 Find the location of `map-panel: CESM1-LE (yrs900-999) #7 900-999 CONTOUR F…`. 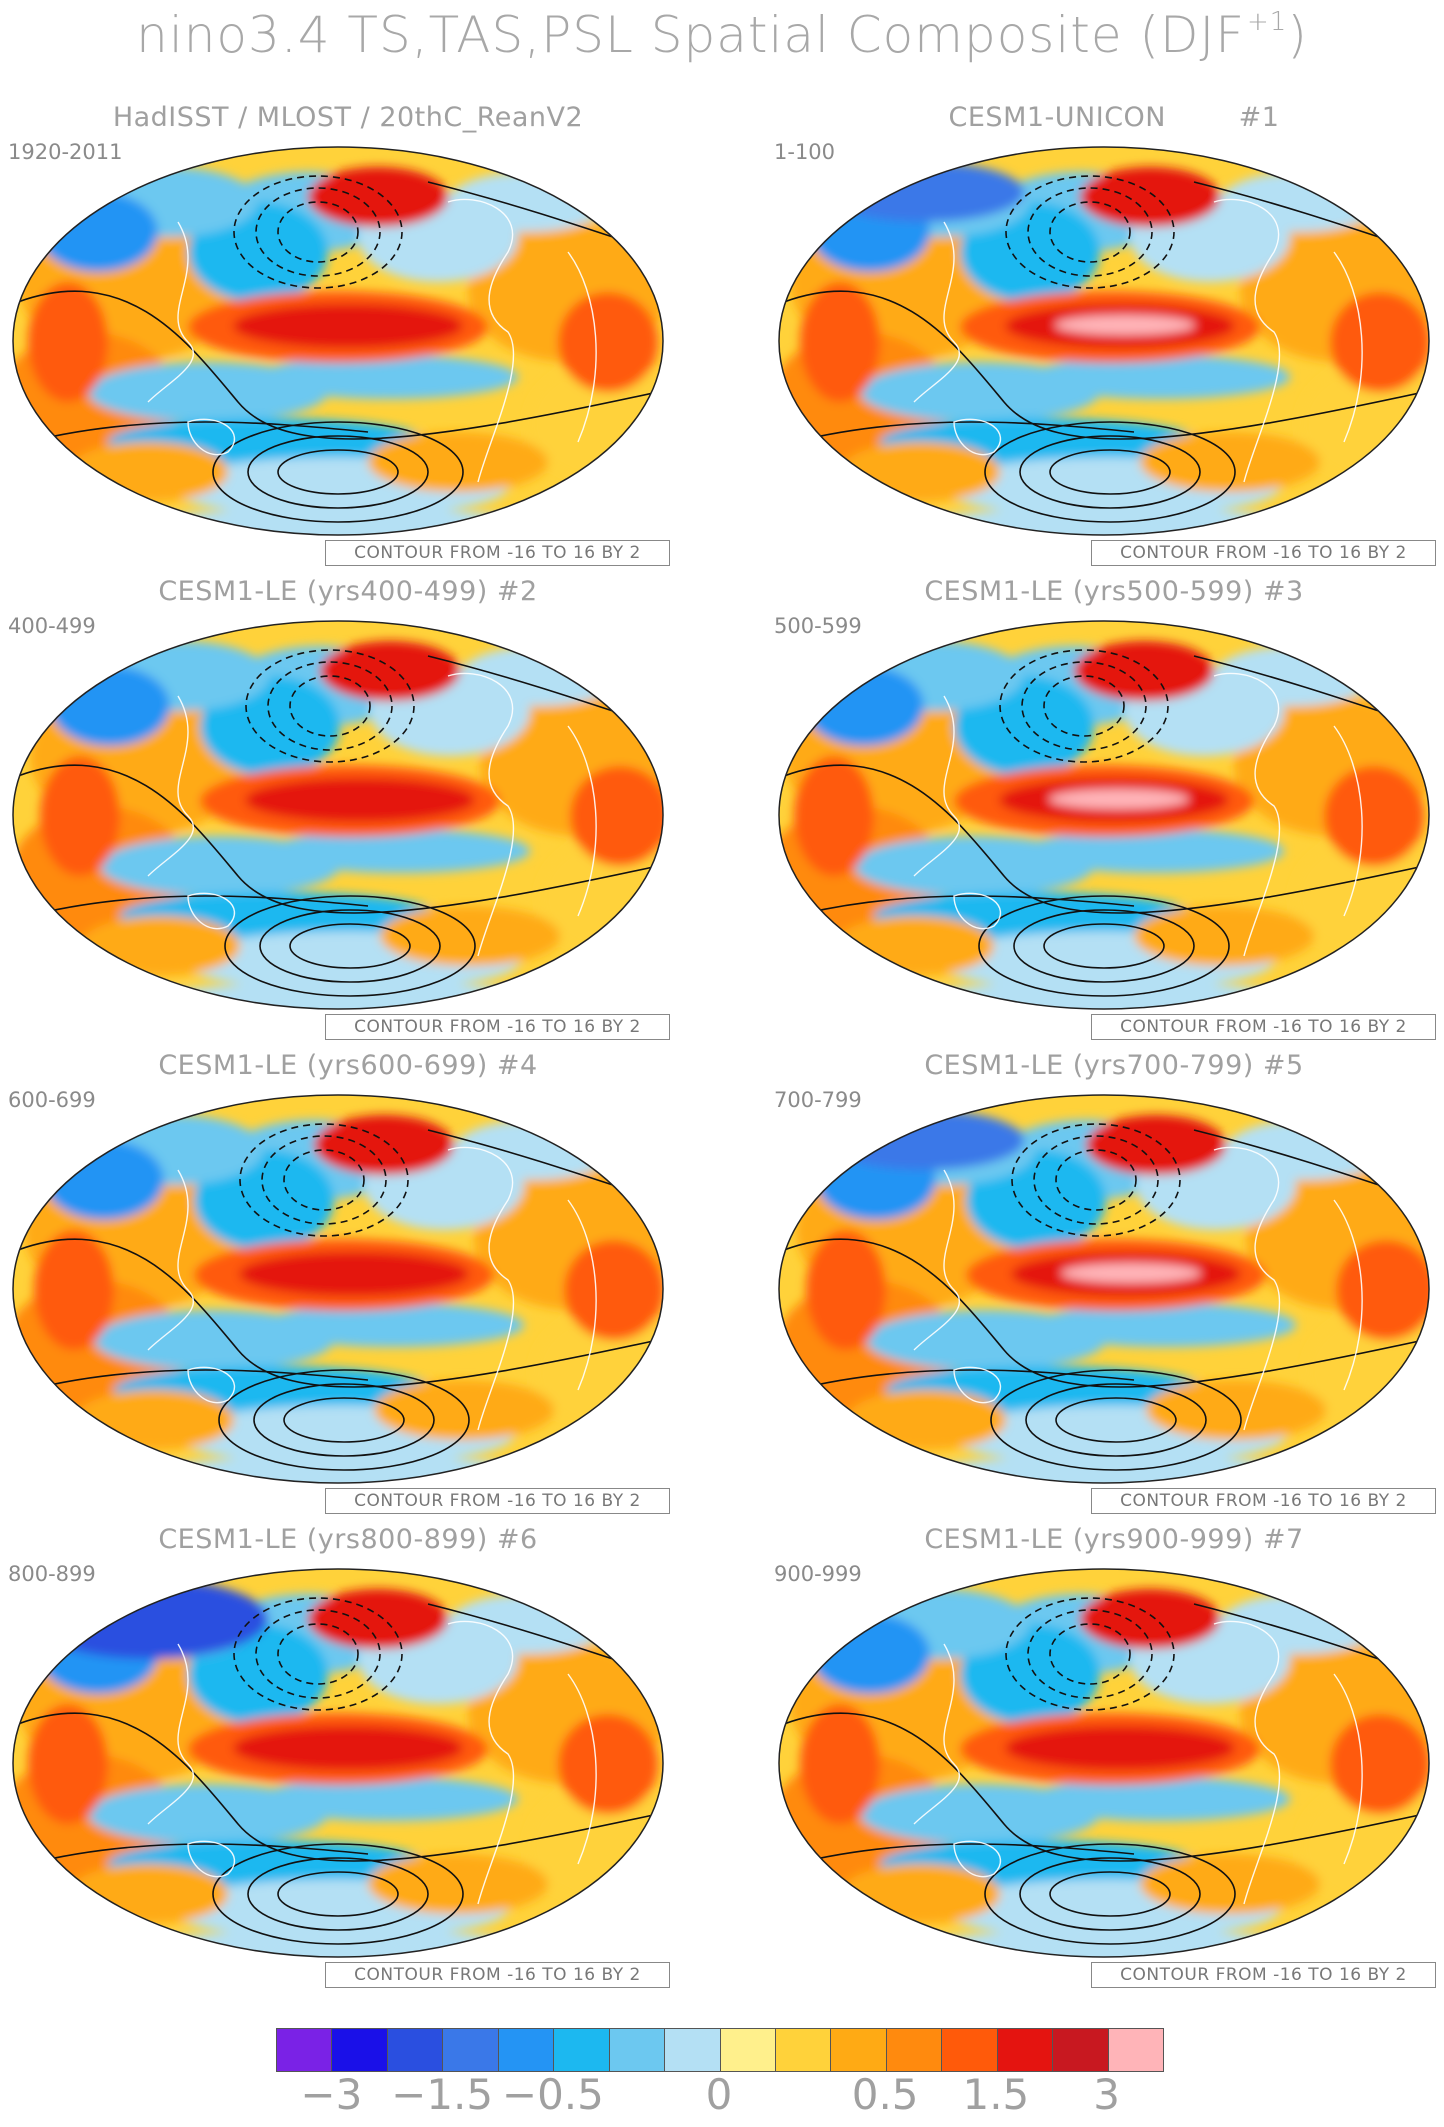

map-panel: CESM1-LE (yrs900-999) #7 900-999 CONTOUR F… is located at coordinates (1109, 1759).